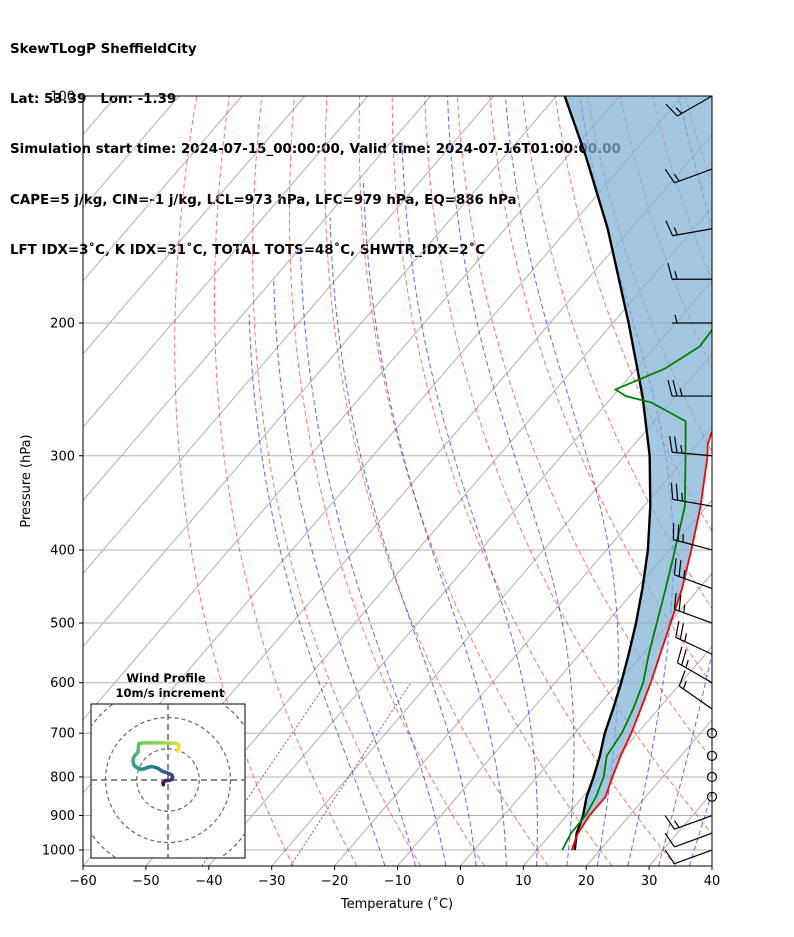  I want to click on y-tick-label: 200, so click(62, 323).